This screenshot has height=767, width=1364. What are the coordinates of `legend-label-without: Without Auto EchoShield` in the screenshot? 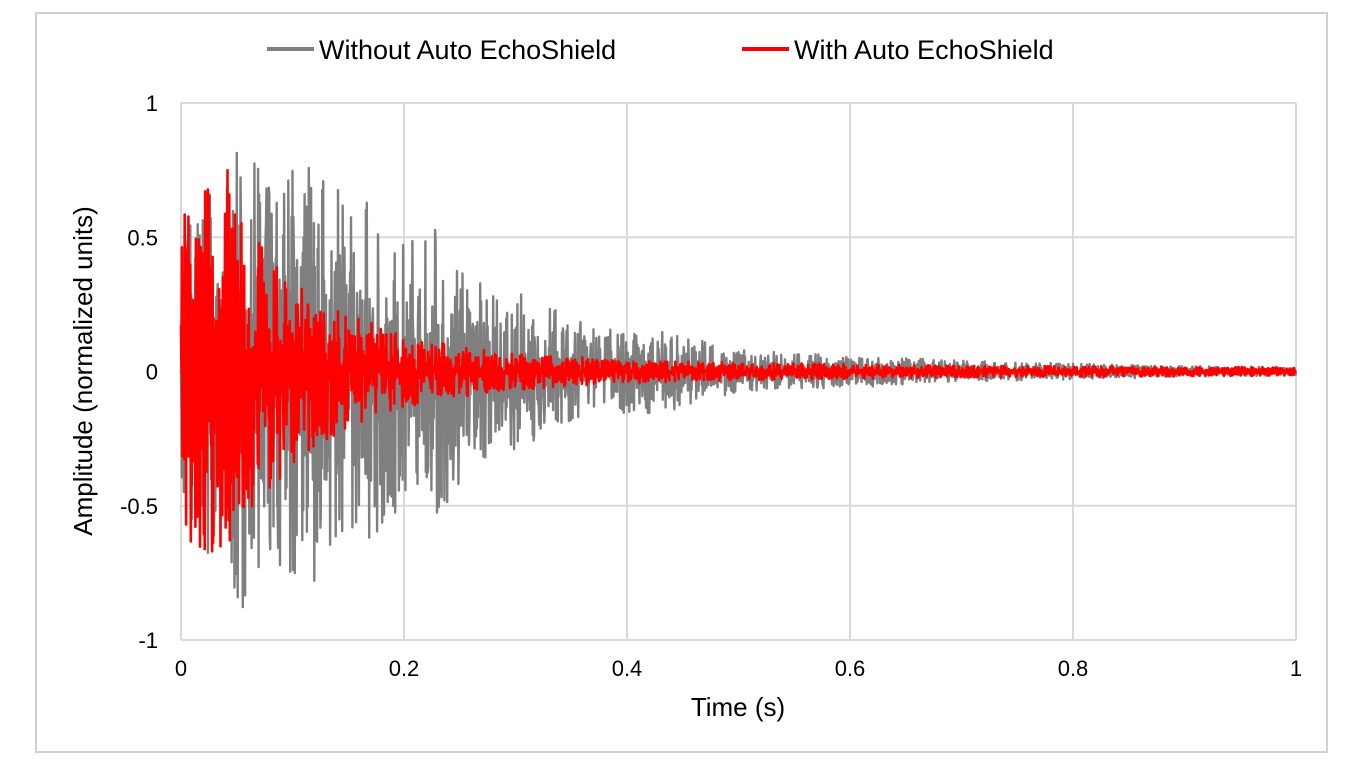 It's located at (467, 50).